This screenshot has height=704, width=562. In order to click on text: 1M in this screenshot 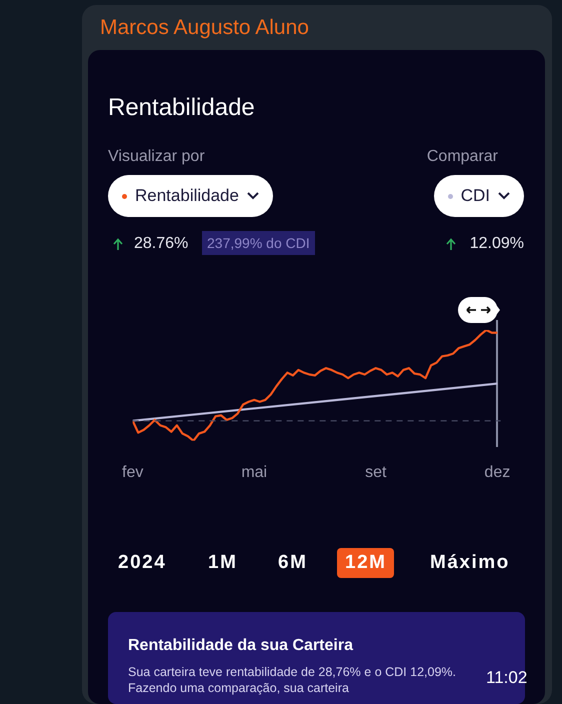, I will do `click(222, 563)`.